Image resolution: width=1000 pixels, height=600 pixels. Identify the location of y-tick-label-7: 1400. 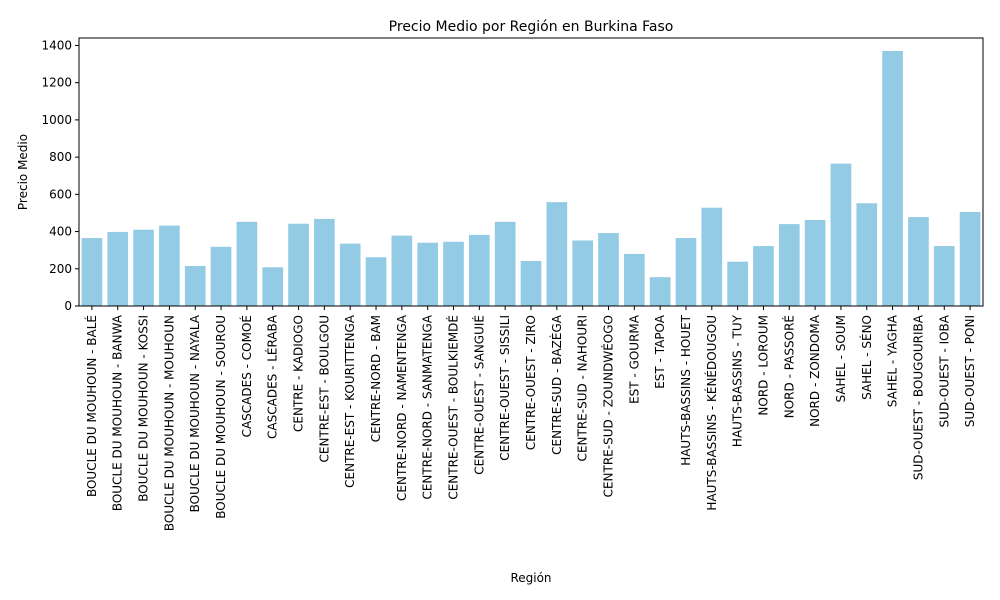
(56, 45).